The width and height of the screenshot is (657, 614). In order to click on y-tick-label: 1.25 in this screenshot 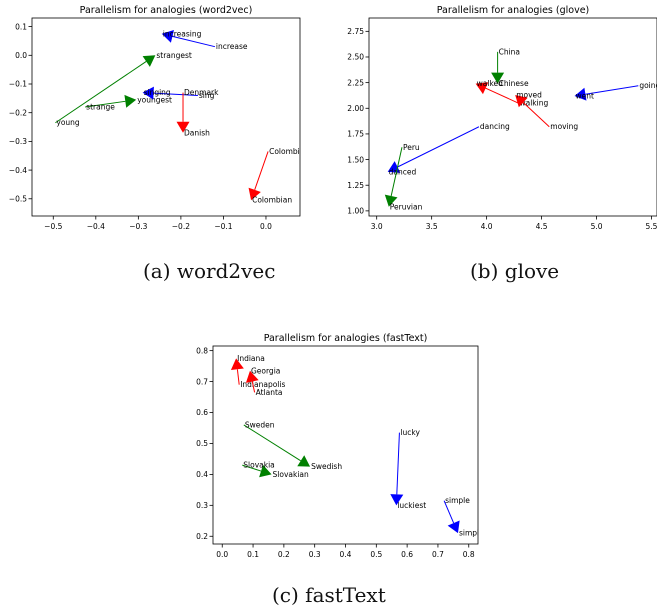, I will do `click(355, 185)`.